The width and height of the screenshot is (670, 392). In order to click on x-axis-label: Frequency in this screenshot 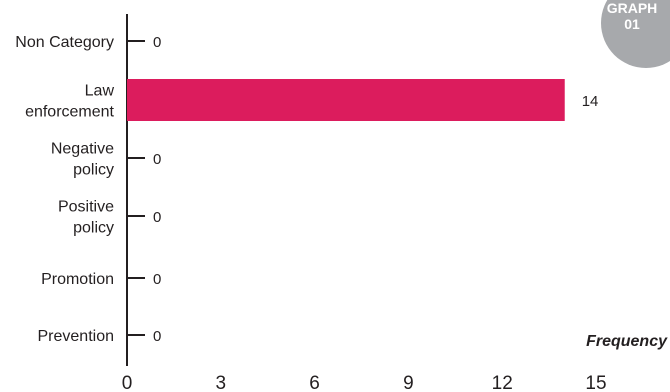, I will do `click(627, 341)`.